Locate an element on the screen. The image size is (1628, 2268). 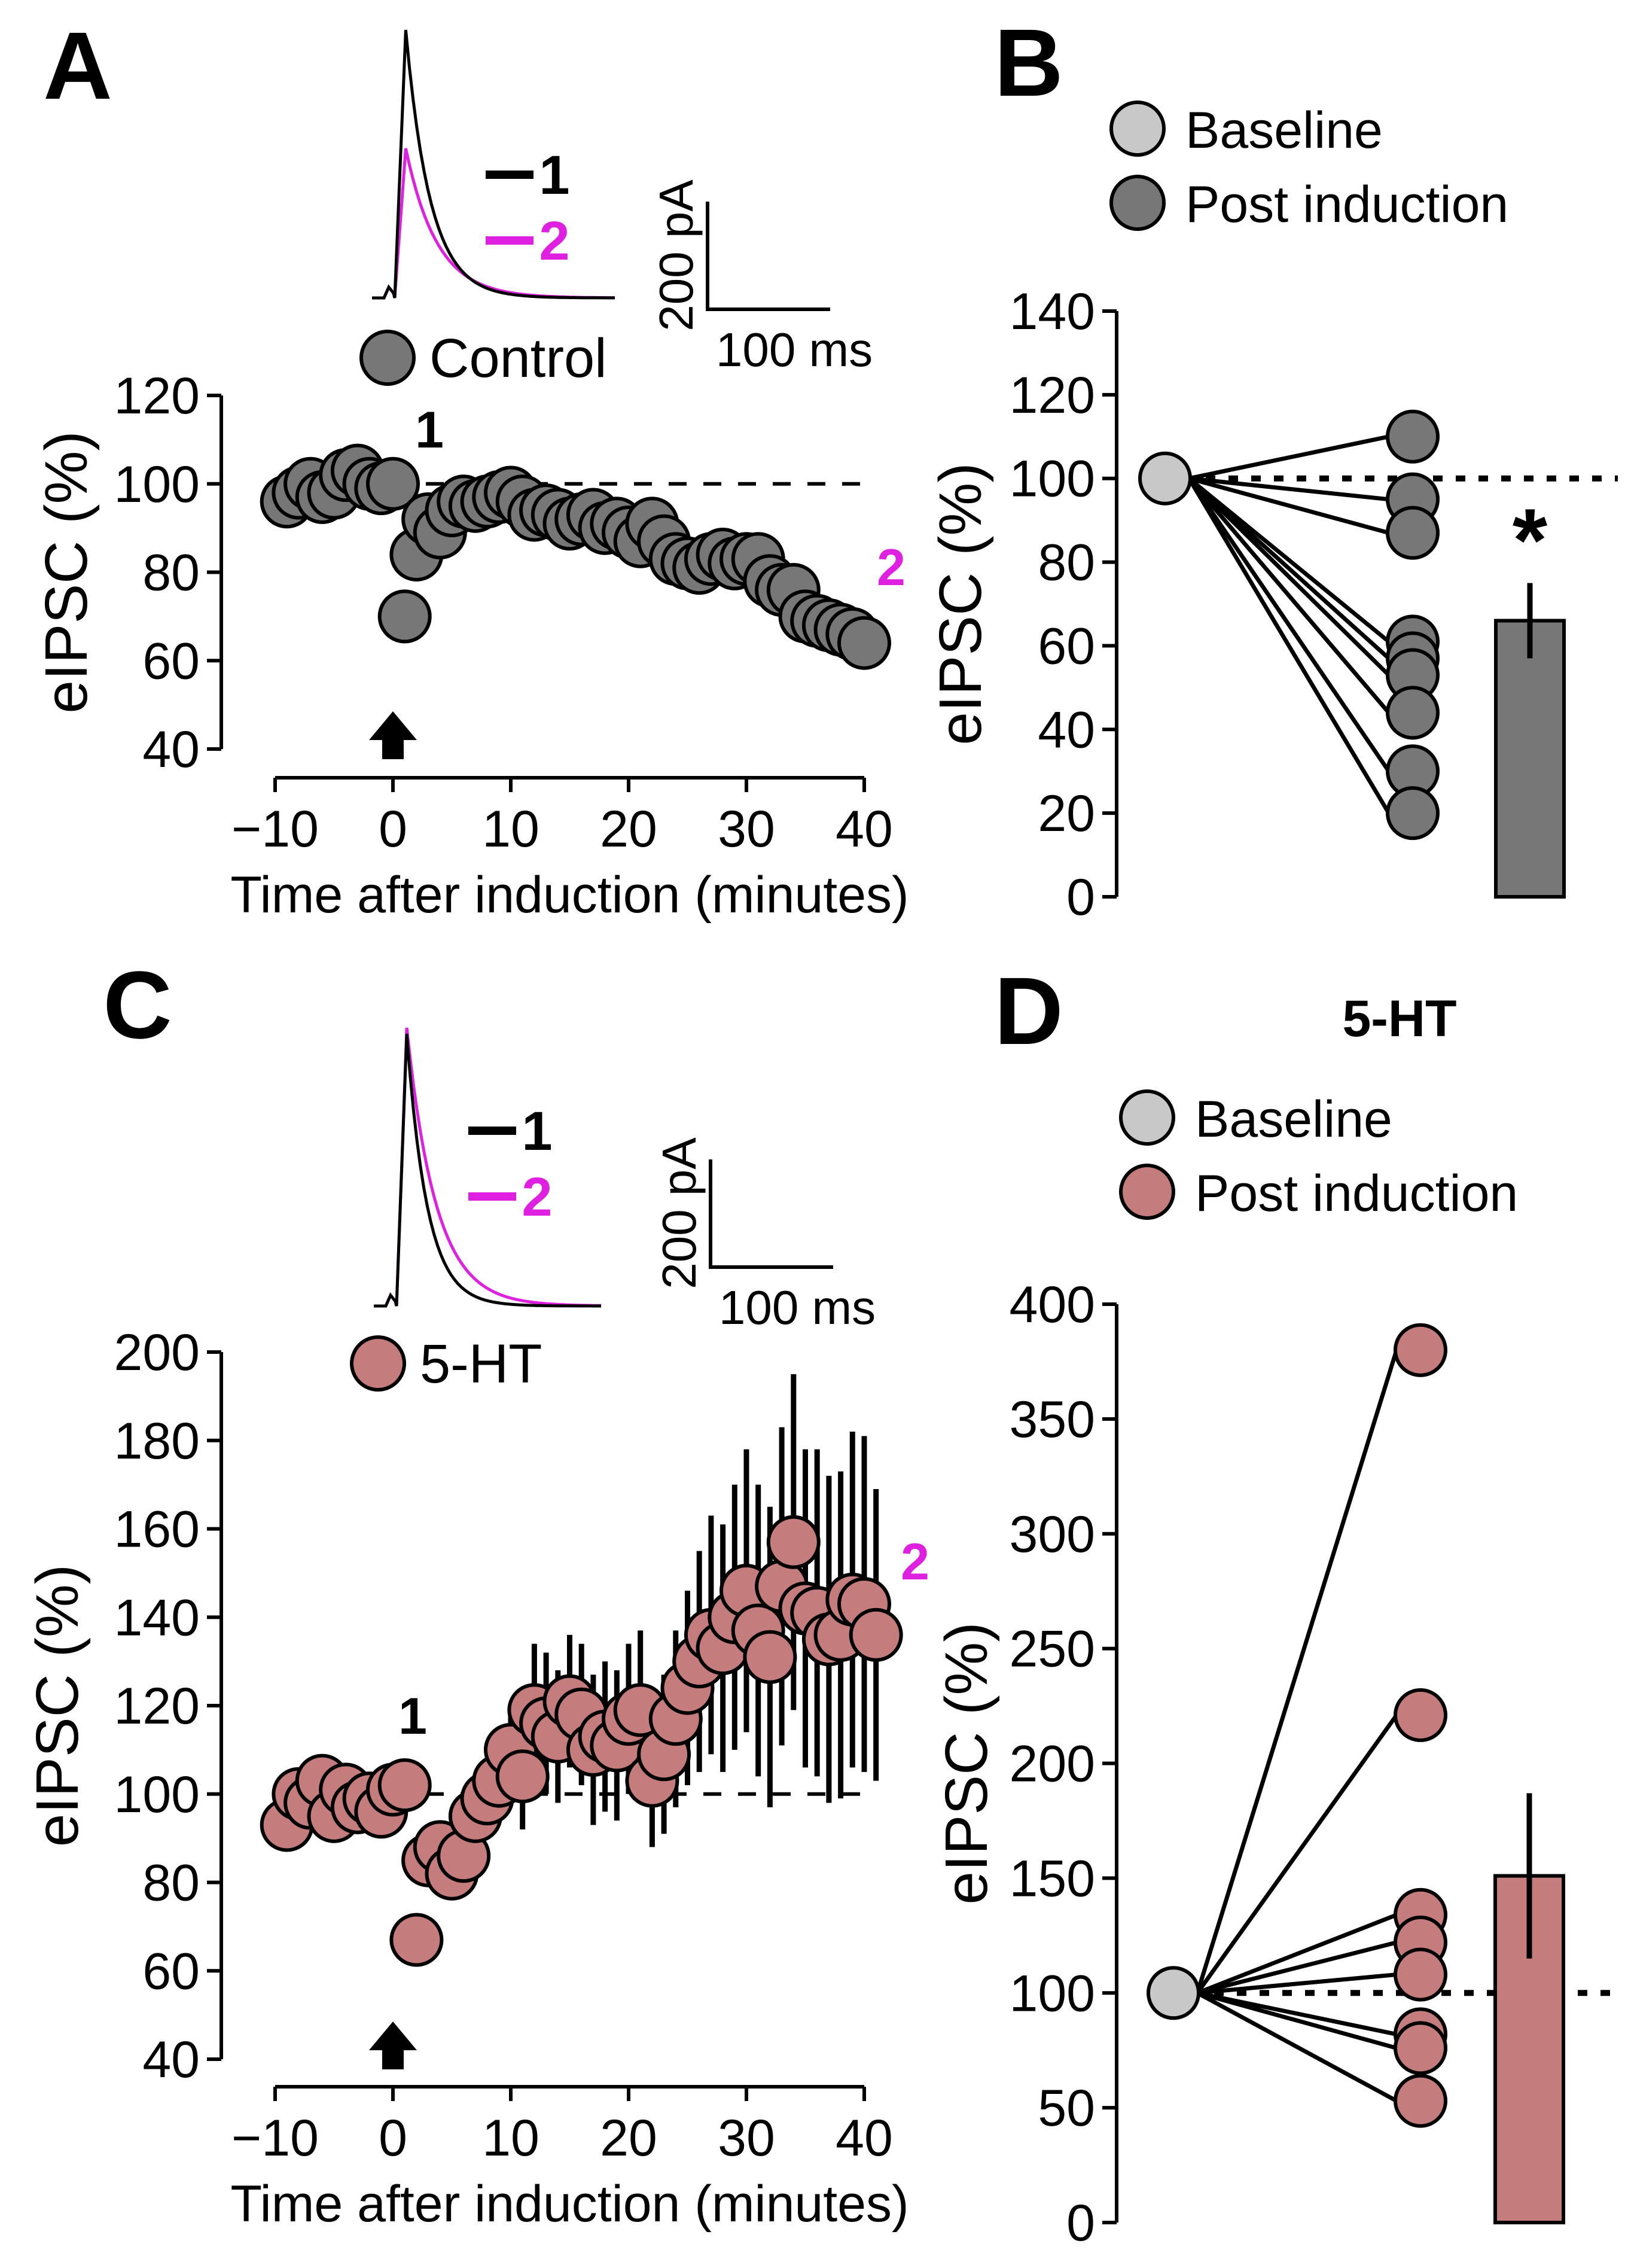
y-tick-label: 350 is located at coordinates (1053, 1419).